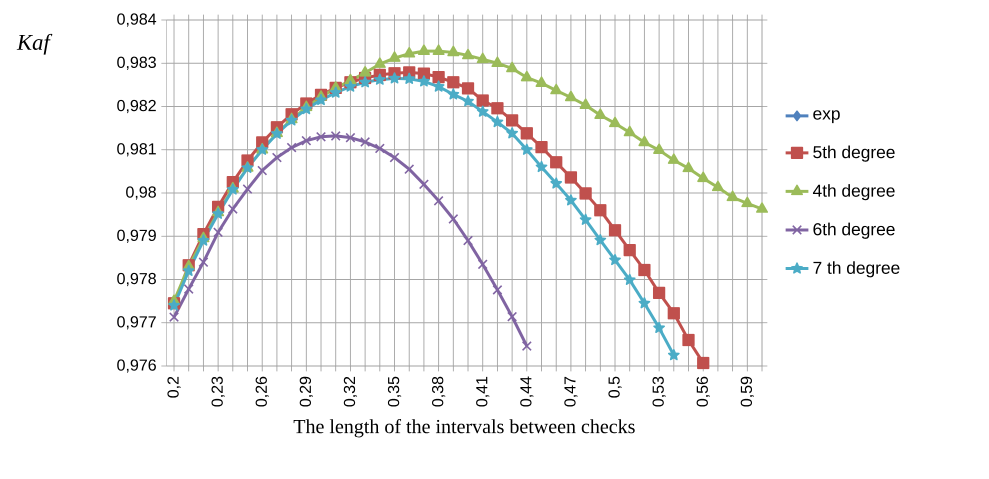 This screenshot has width=989, height=479. Describe the element at coordinates (141, 193) in the screenshot. I see `y-tick-label: 0,98` at that location.